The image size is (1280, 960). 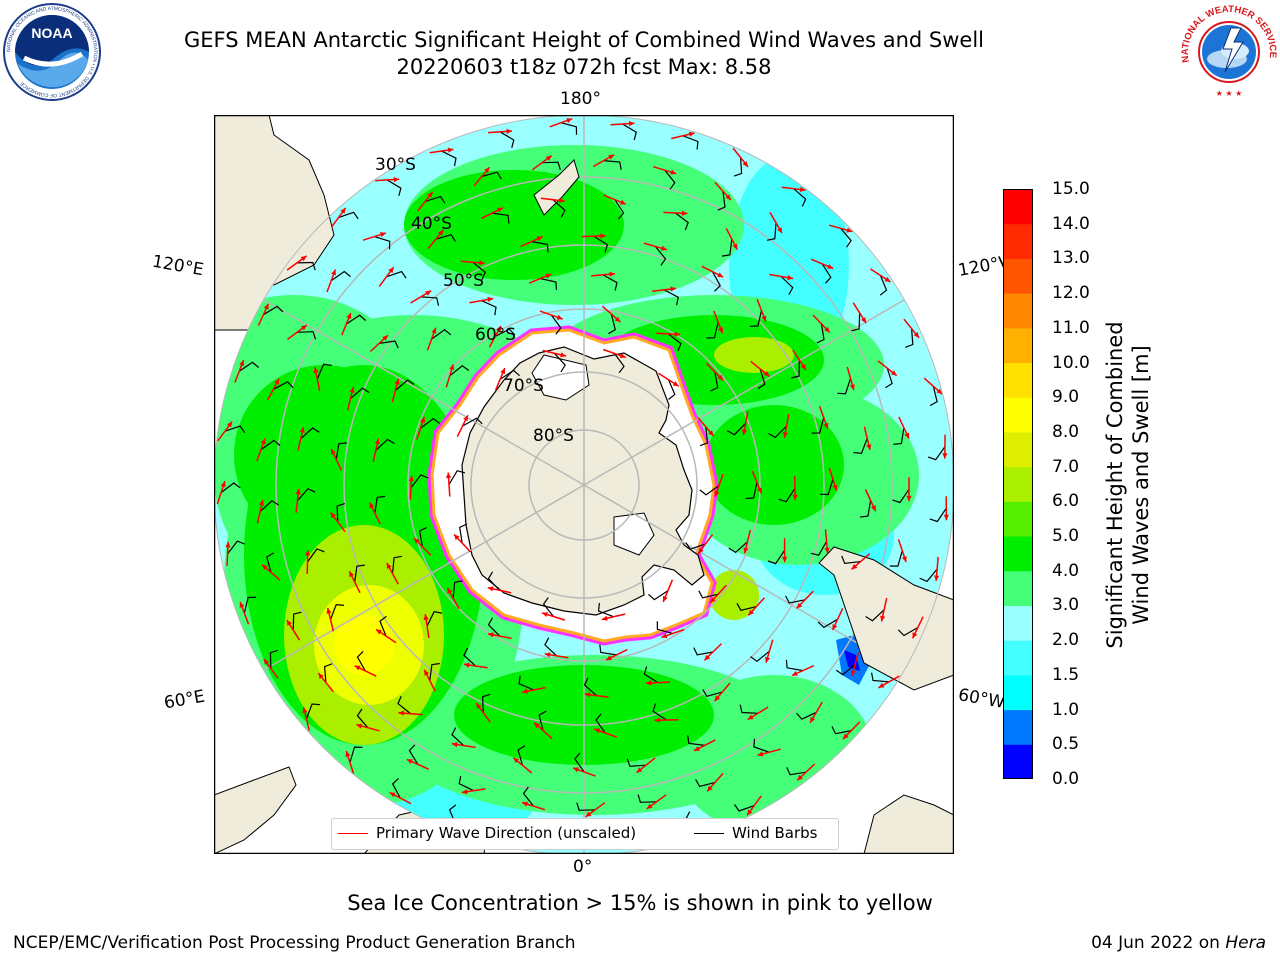 What do you see at coordinates (1071, 293) in the screenshot?
I see `colorbar-tick: 12.0` at bounding box center [1071, 293].